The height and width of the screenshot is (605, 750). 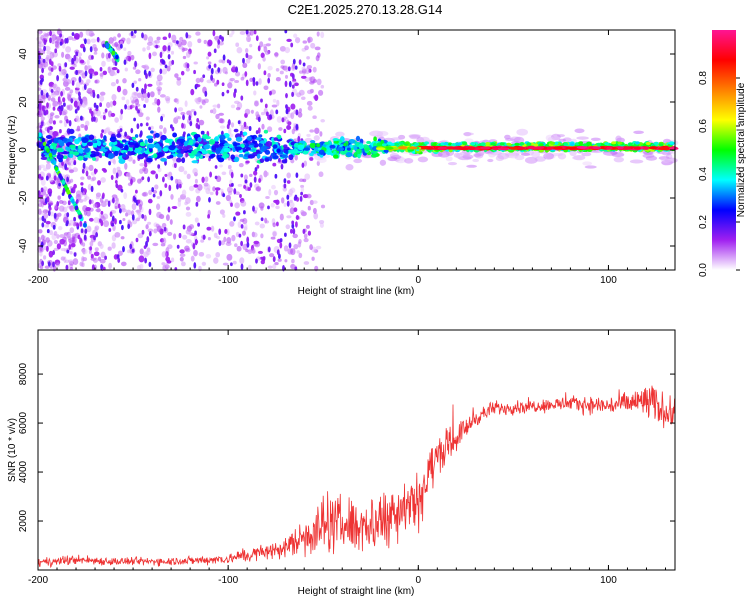 I want to click on colorbar-tick-label: 0.0, so click(x=703, y=270).